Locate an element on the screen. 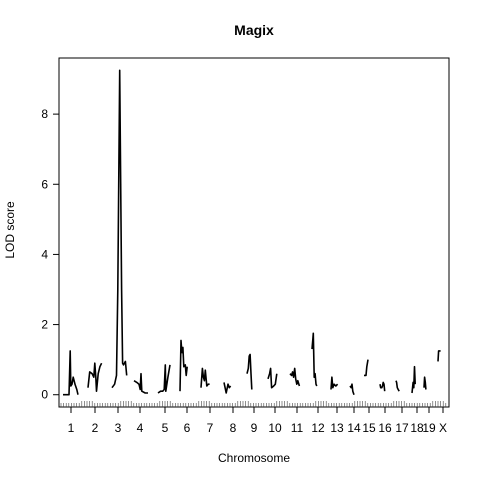 Image resolution: width=480 pixels, height=480 pixels. x-tick-label: 10 is located at coordinates (275, 428).